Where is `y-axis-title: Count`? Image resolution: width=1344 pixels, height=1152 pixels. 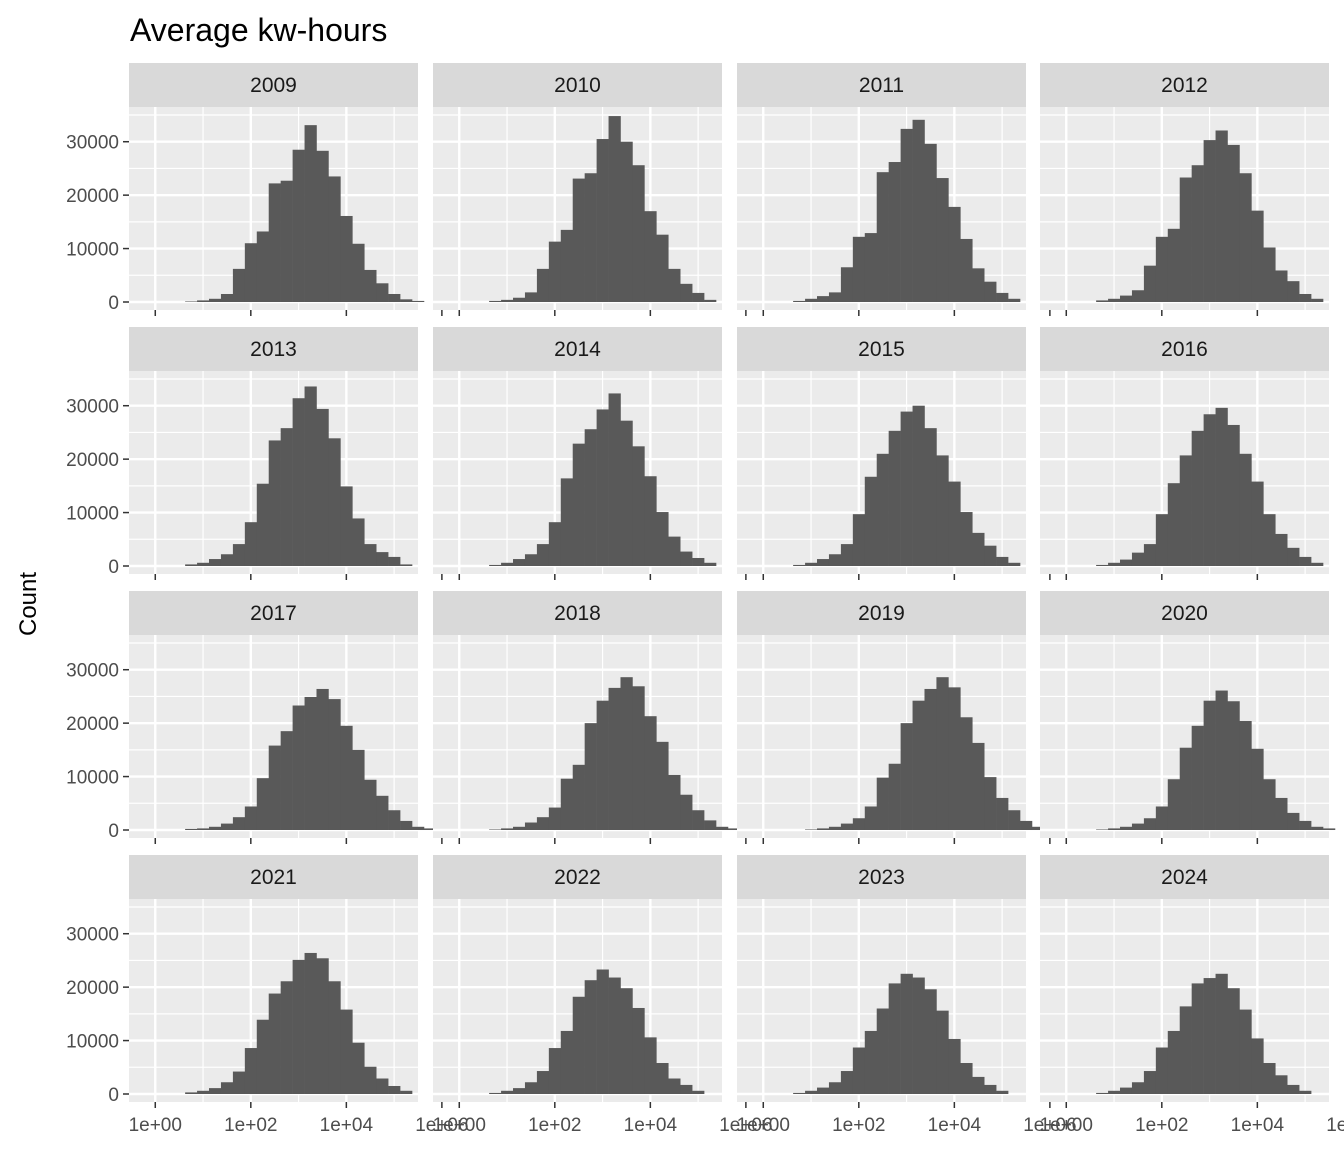 y-axis-title: Count is located at coordinates (28, 604).